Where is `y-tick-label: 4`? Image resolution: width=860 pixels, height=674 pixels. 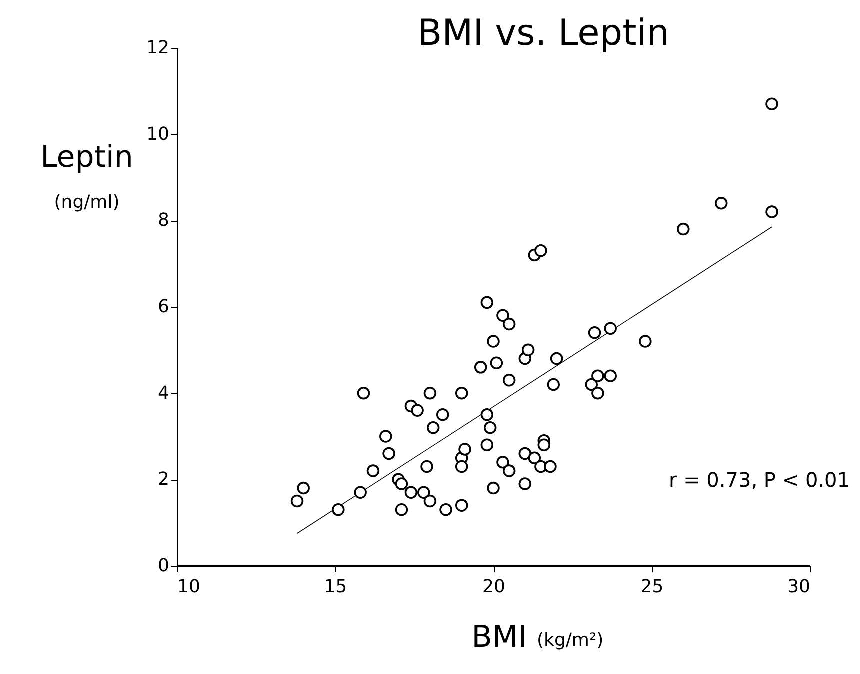 y-tick-label: 4 is located at coordinates (164, 393).